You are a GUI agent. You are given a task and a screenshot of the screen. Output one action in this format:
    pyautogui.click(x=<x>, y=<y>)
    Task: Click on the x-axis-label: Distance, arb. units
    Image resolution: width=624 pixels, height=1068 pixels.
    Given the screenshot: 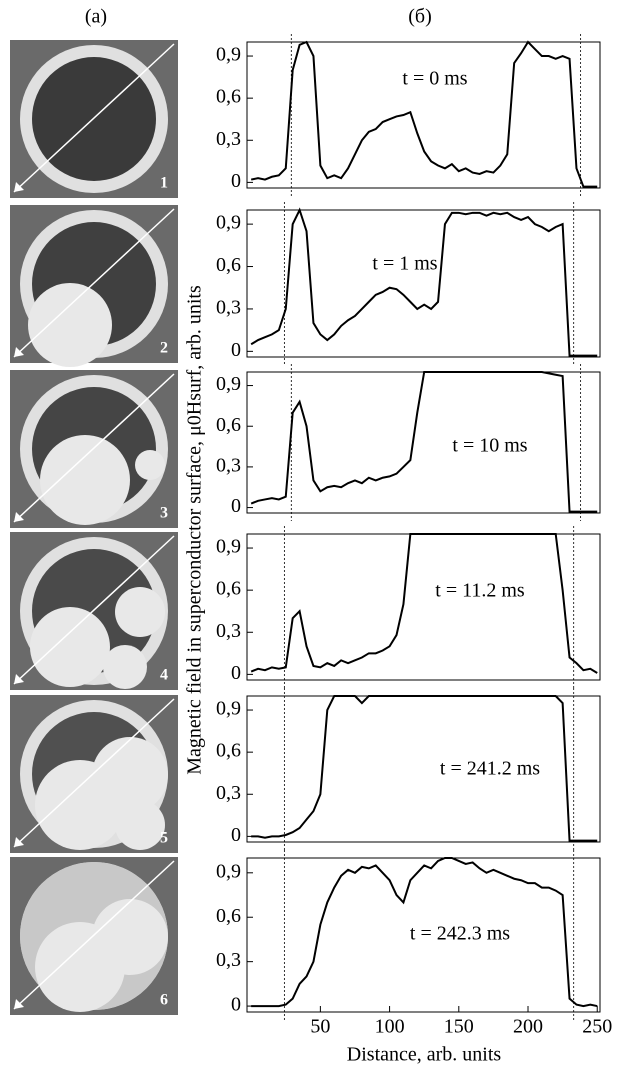 What is the action you would take?
    pyautogui.click(x=424, y=1055)
    